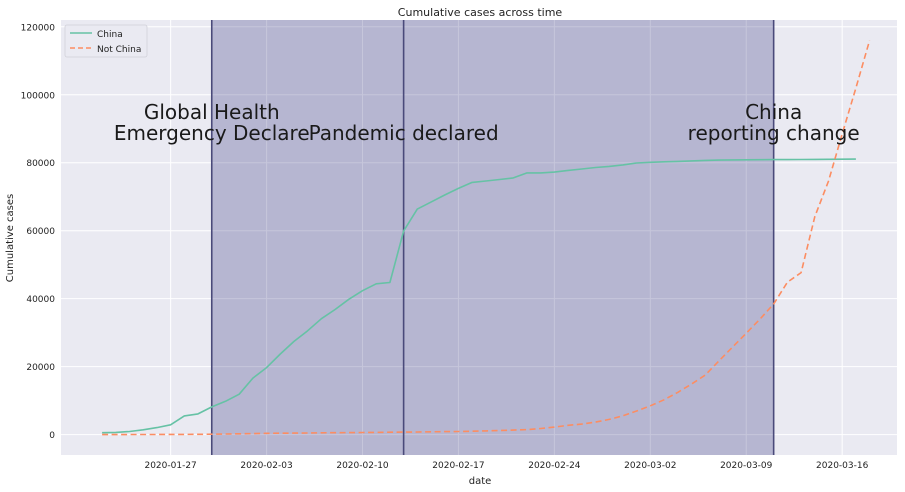  I want to click on x-tick-label: 2020-03-02, so click(650, 466).